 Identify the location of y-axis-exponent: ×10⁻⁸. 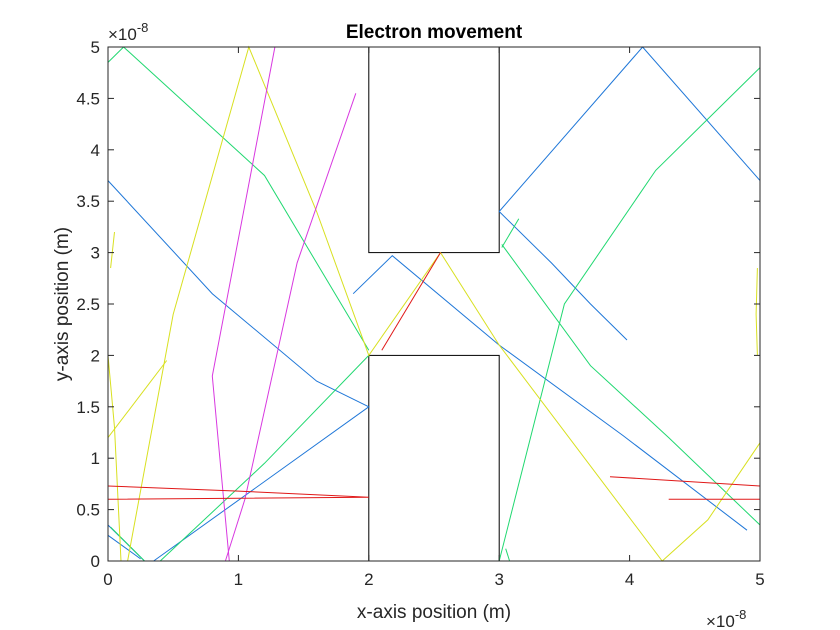
(128, 32).